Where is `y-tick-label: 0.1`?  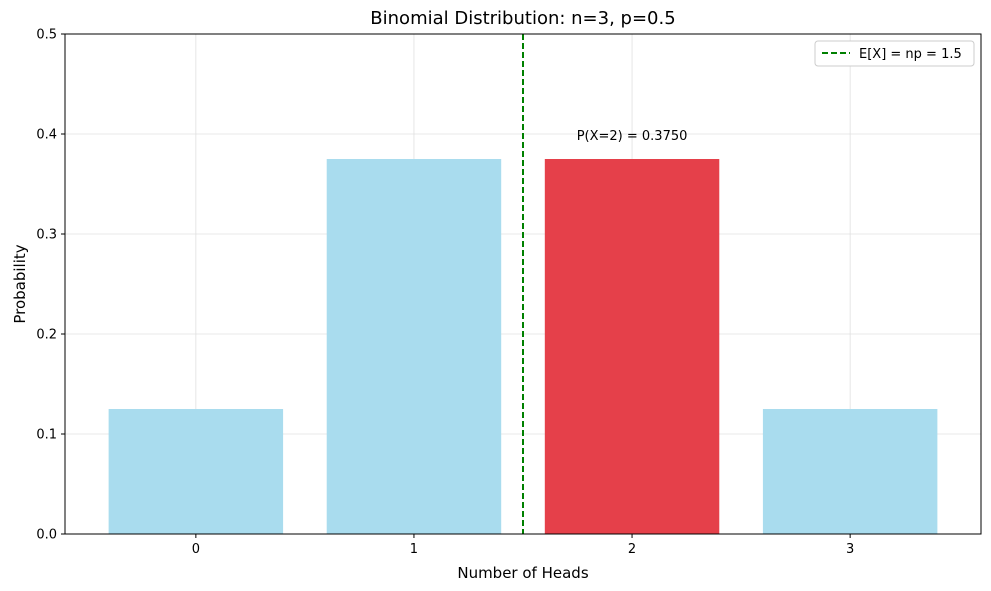 y-tick-label: 0.1 is located at coordinates (46, 435).